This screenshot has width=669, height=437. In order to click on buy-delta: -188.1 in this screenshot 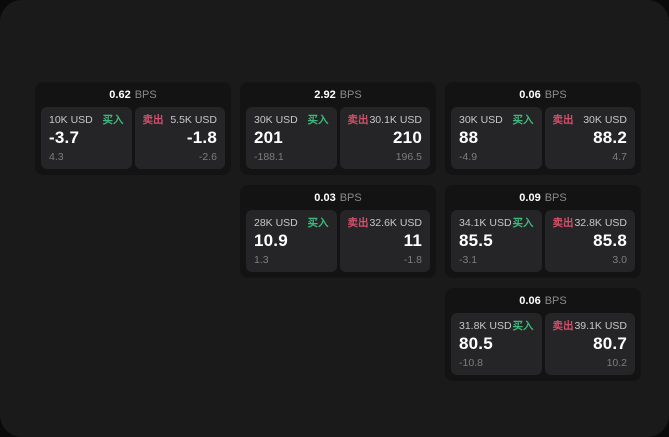, I will do `click(269, 157)`.